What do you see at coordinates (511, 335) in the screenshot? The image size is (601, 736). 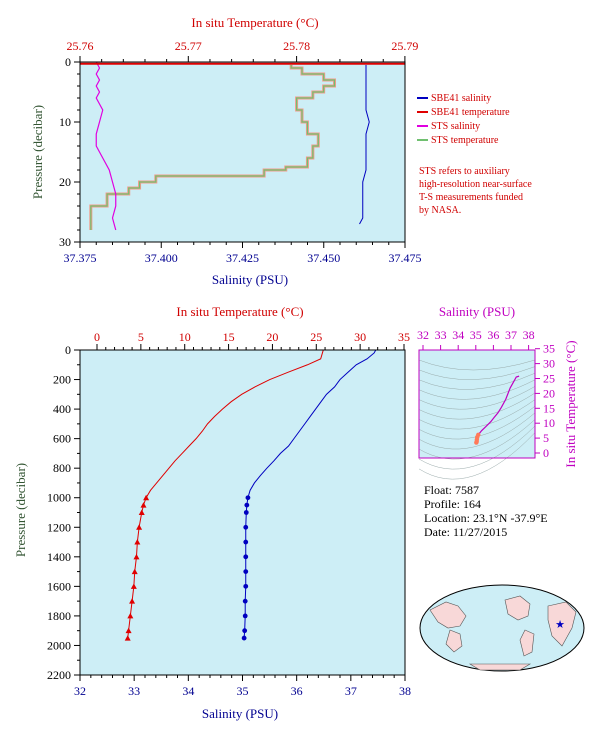 I see `ts-sal-tick-label: 37` at bounding box center [511, 335].